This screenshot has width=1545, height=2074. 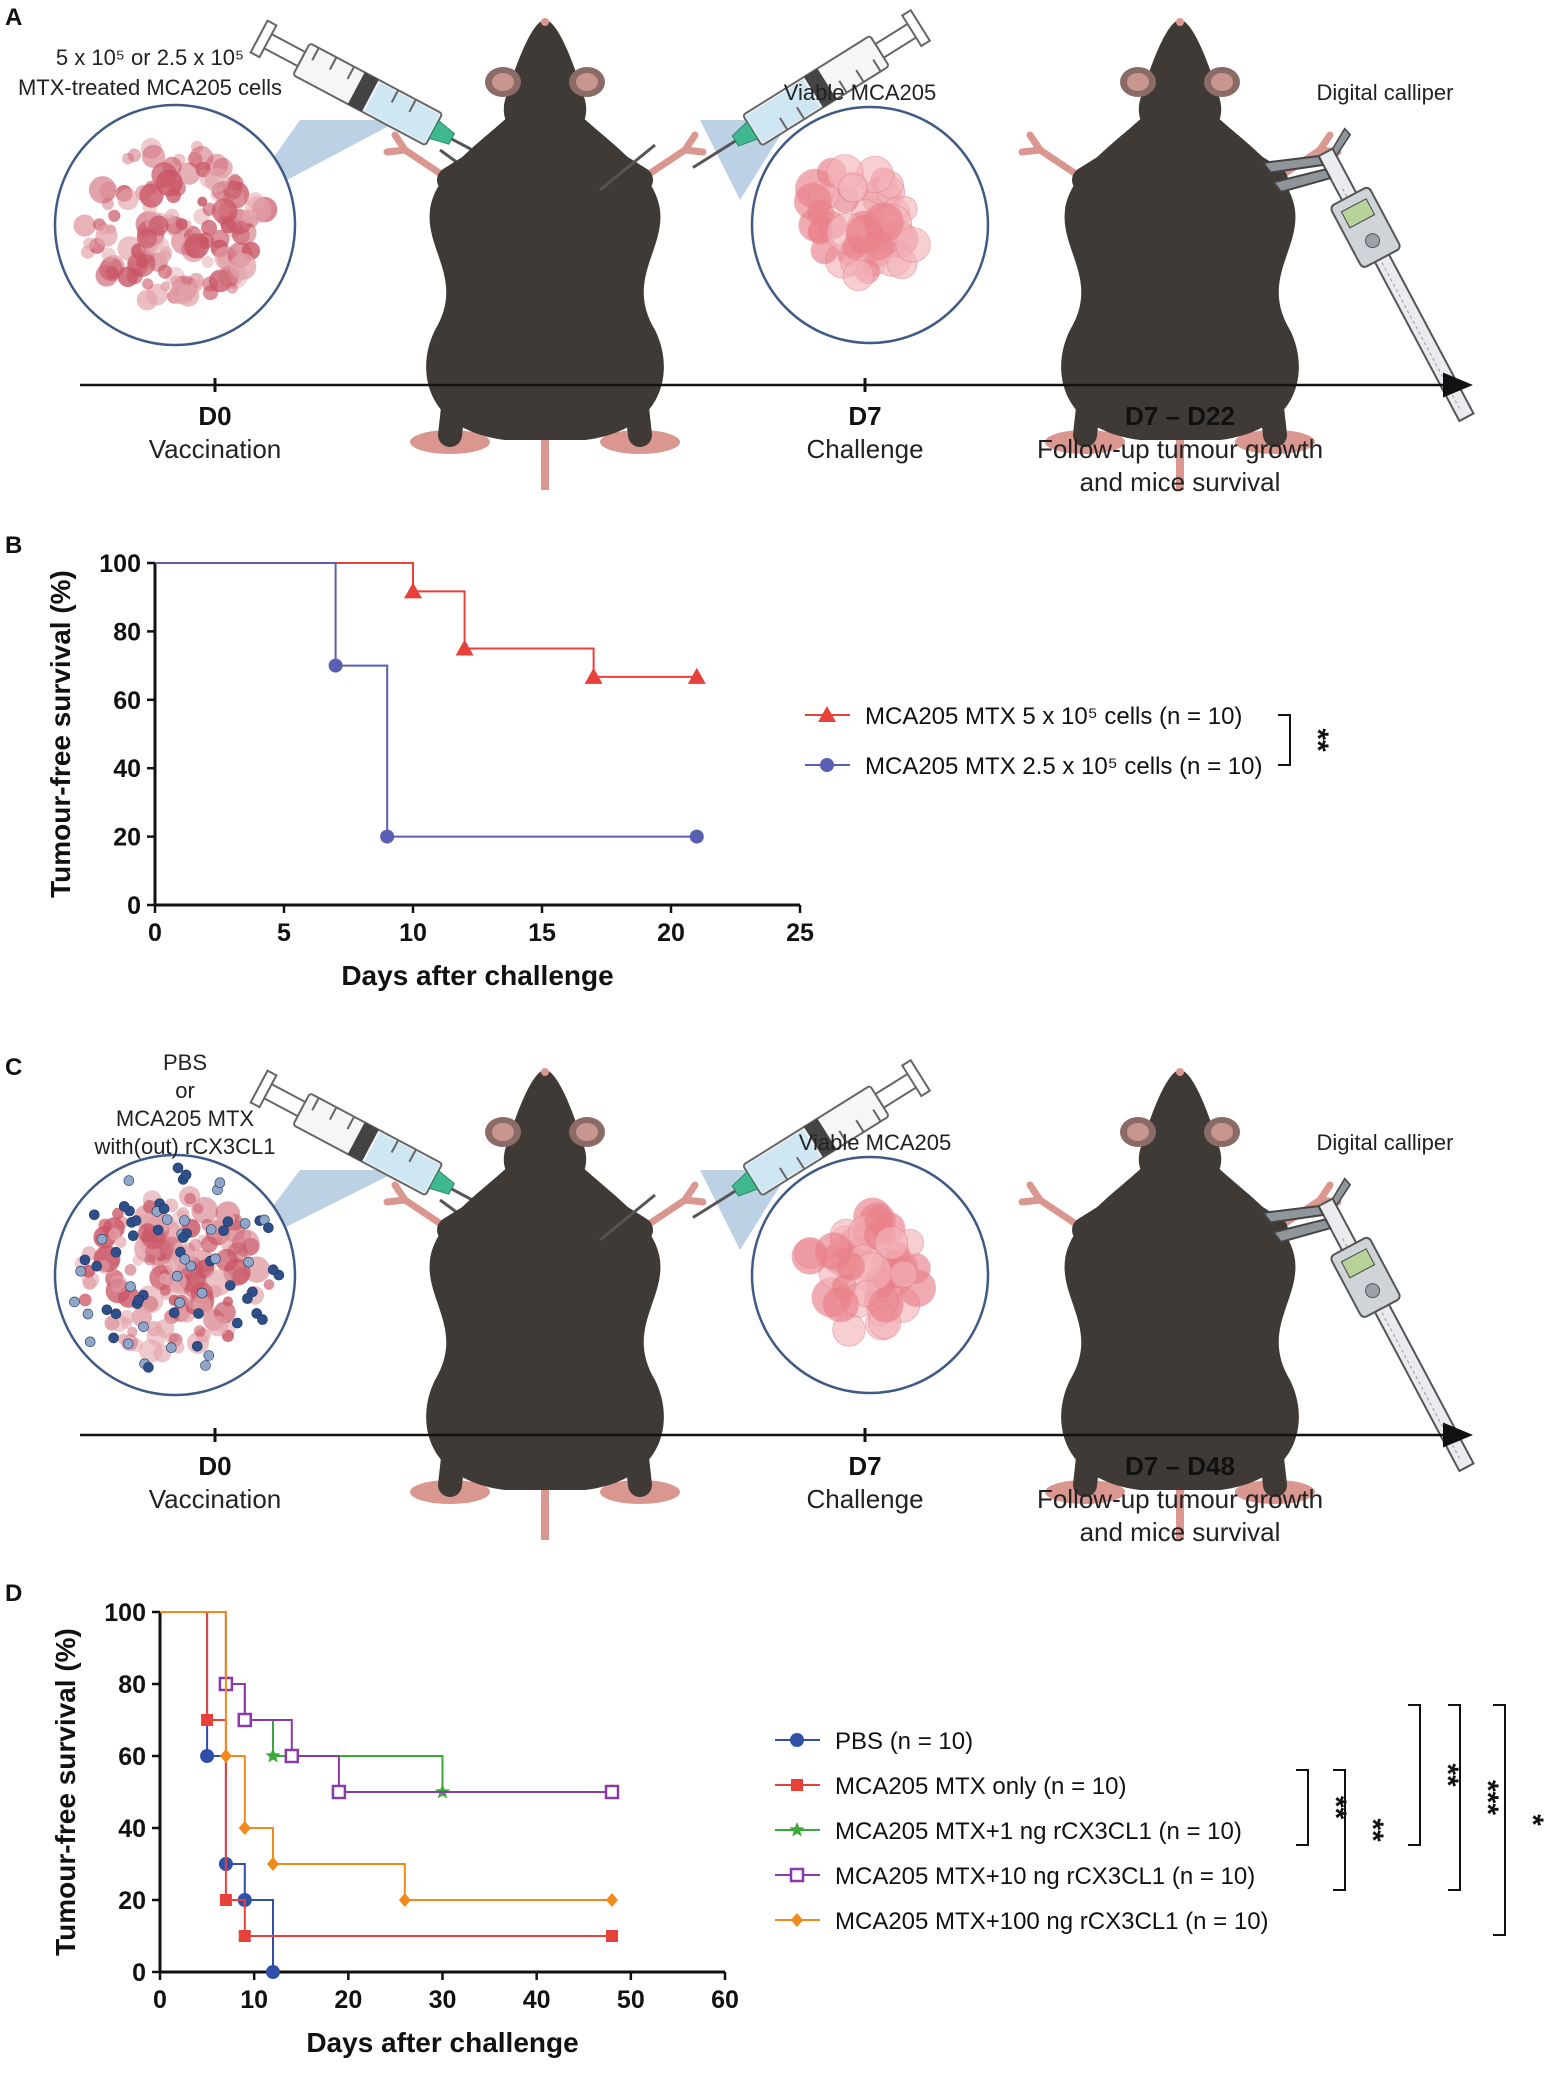 I want to click on legend-label: PBS (n = 10), so click(x=904, y=1741).